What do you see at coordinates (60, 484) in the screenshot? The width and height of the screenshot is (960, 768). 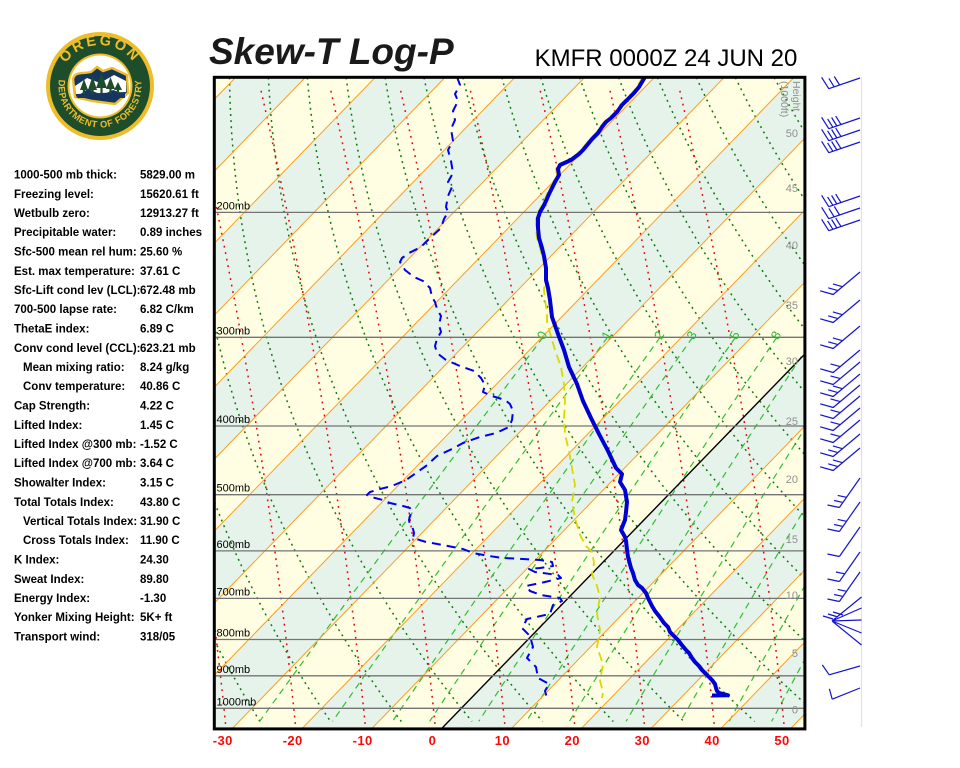 I see `svg-text: Showalter Index:` at bounding box center [60, 484].